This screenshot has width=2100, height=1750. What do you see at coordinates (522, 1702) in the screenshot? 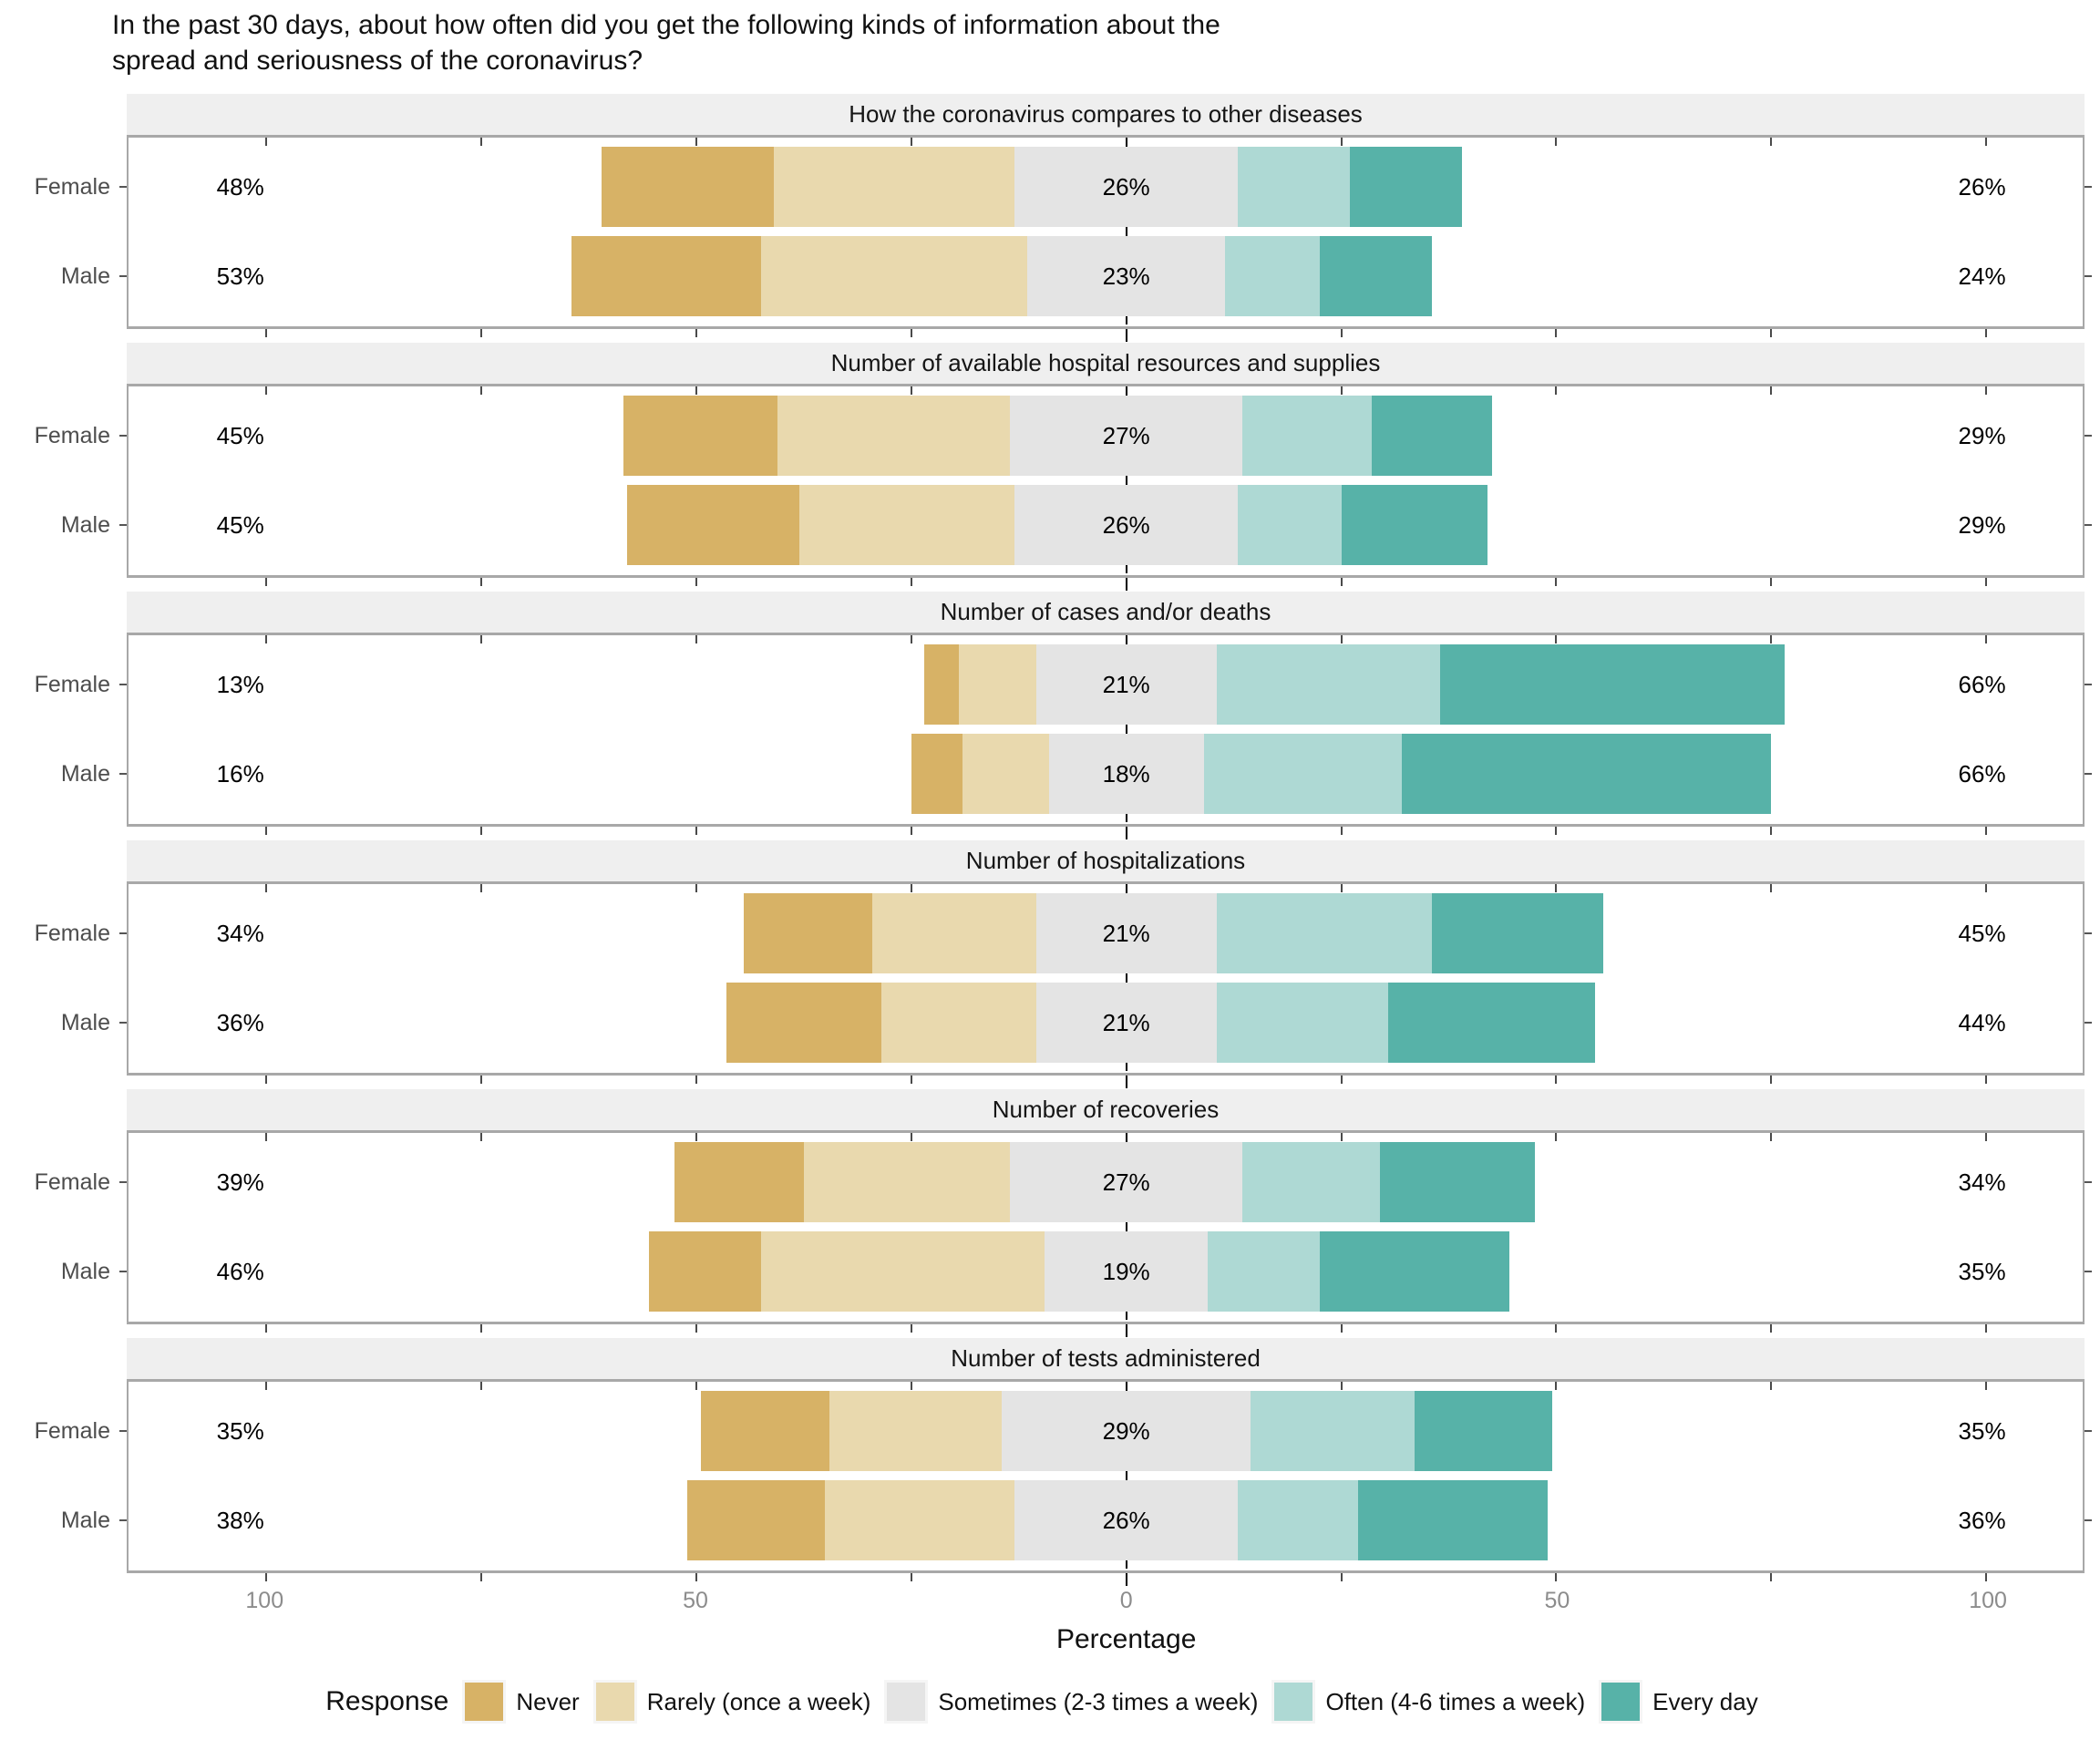
I see `legend-item: Never` at bounding box center [522, 1702].